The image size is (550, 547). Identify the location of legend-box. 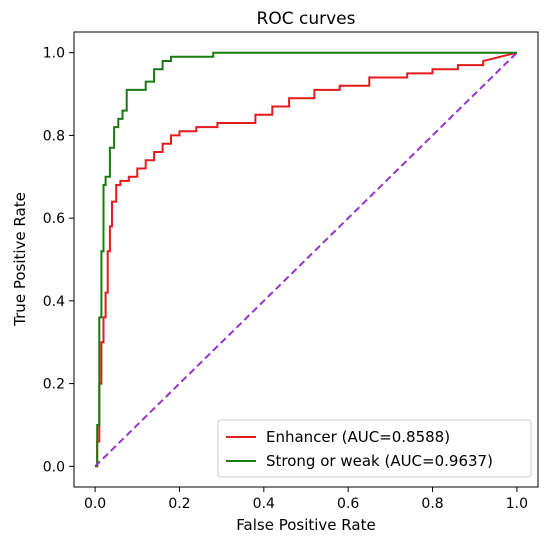
(374, 448).